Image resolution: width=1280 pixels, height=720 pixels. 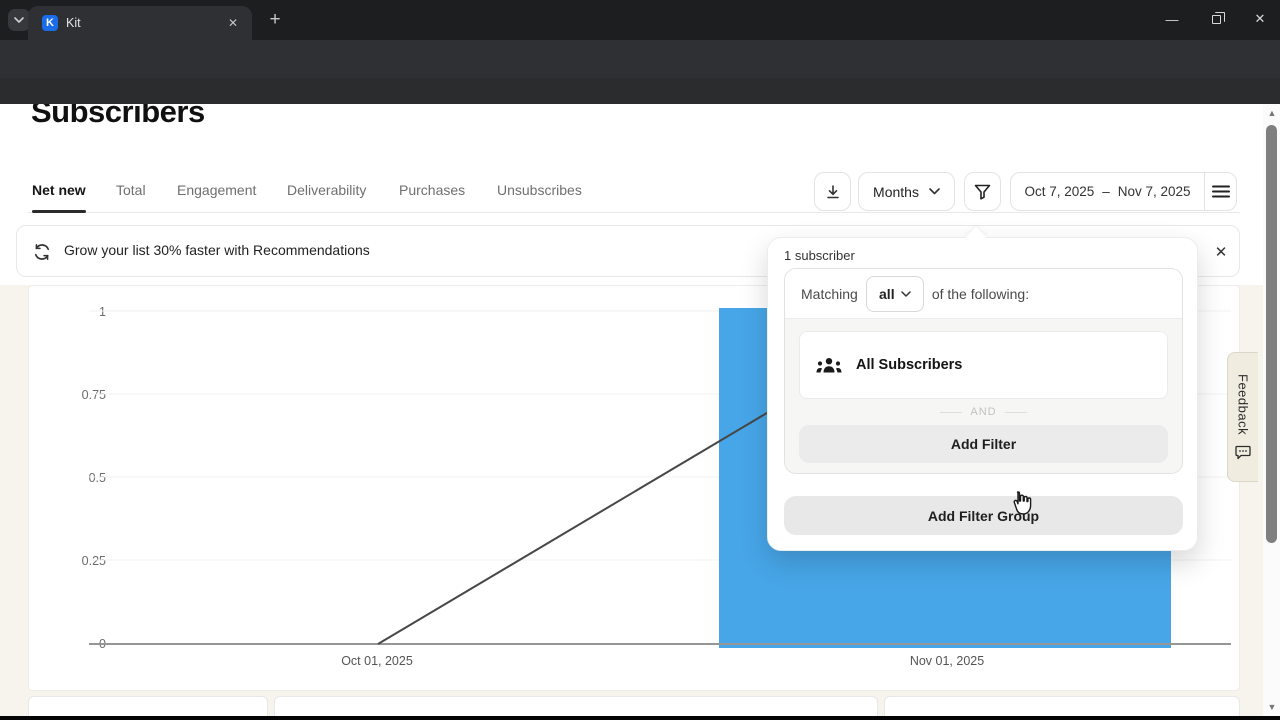 I want to click on tab-purchases: Purchases, so click(x=432, y=190).